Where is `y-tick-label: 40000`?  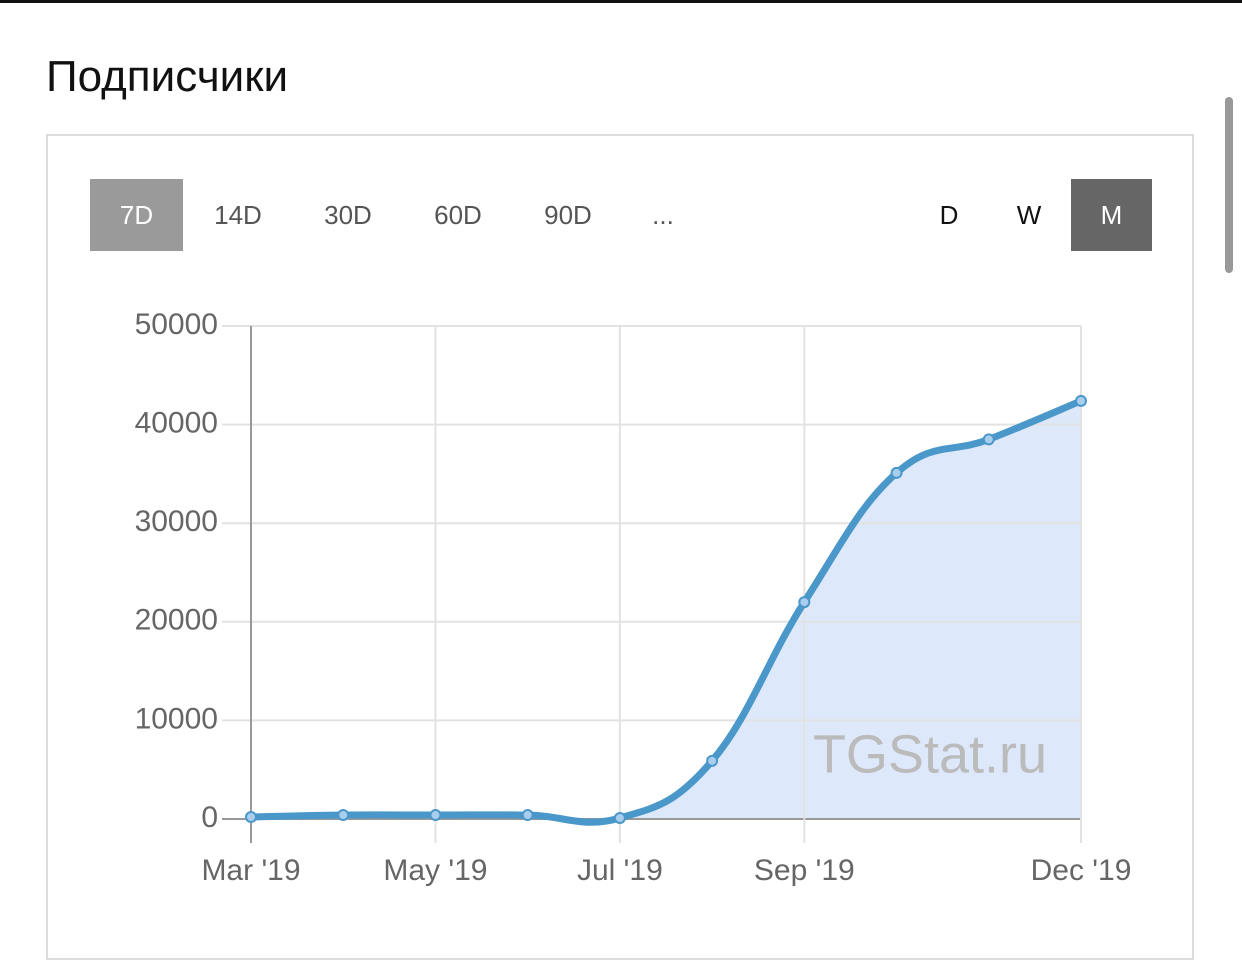 y-tick-label: 40000 is located at coordinates (176, 423).